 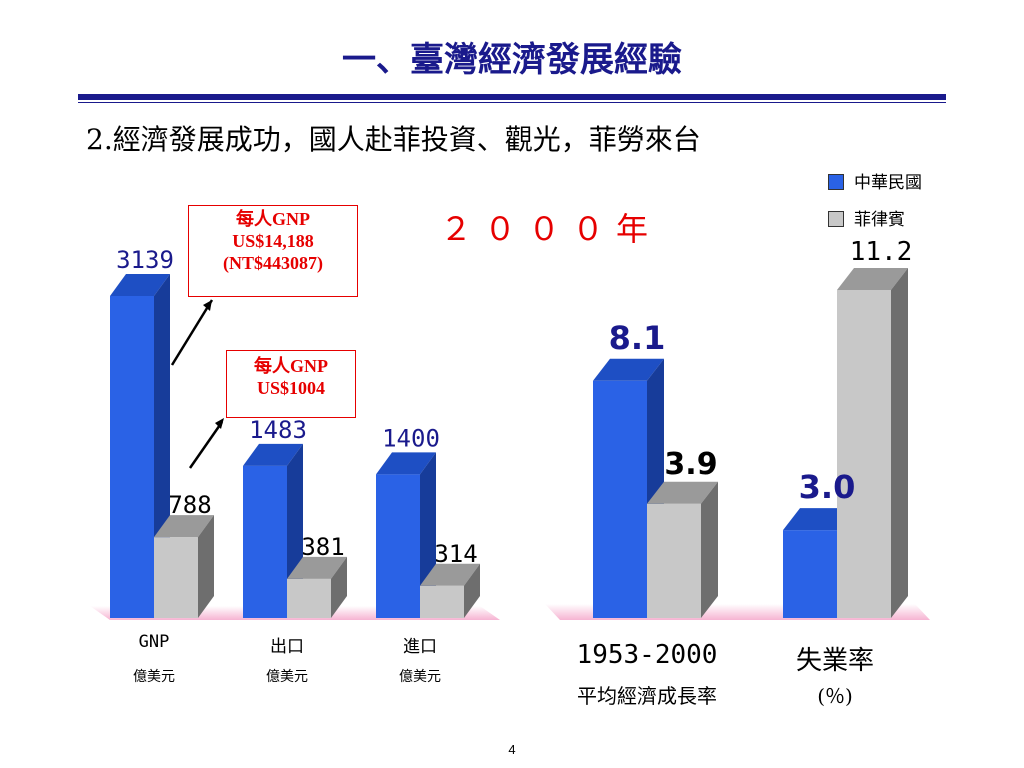 I want to click on chart2-value-roc-0: 8.1, so click(x=637, y=338).